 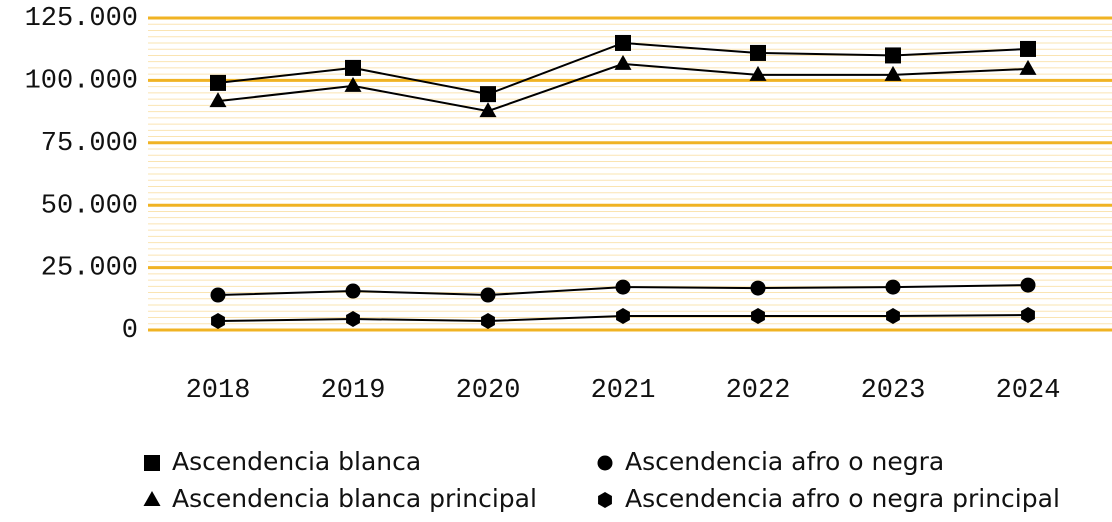 I want to click on y-tick-label: 50.000, so click(x=89, y=206).